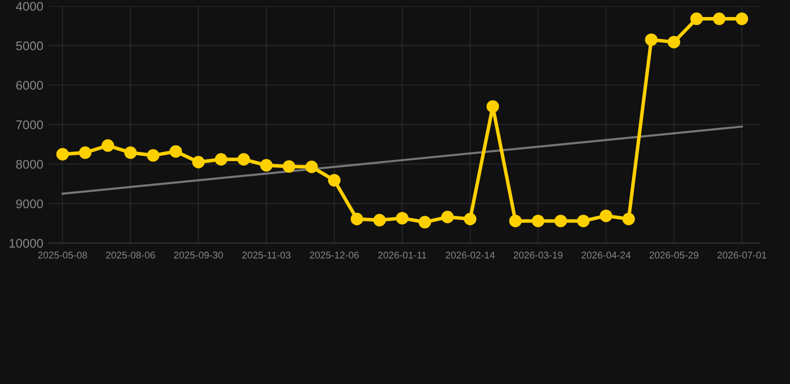  Describe the element at coordinates (29, 203) in the screenshot. I see `y-tick-label: 9000` at that location.